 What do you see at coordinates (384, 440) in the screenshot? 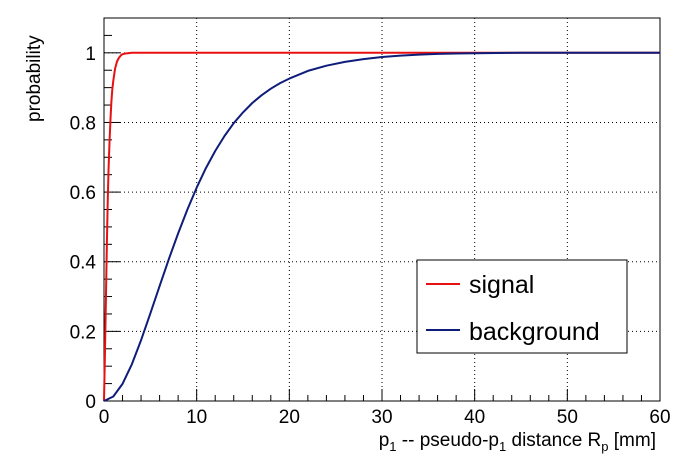
I see `x-axis-title-part: p` at bounding box center [384, 440].